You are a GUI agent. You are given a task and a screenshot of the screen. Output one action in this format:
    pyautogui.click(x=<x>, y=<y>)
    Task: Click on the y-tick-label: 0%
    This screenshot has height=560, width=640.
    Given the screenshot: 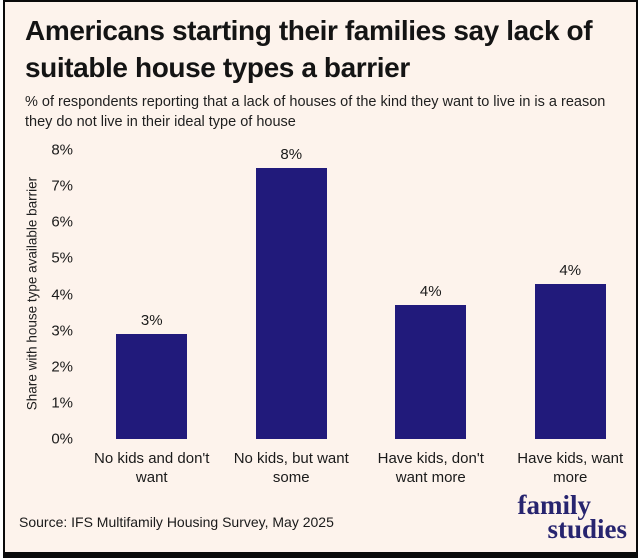 What is the action you would take?
    pyautogui.click(x=62, y=439)
    